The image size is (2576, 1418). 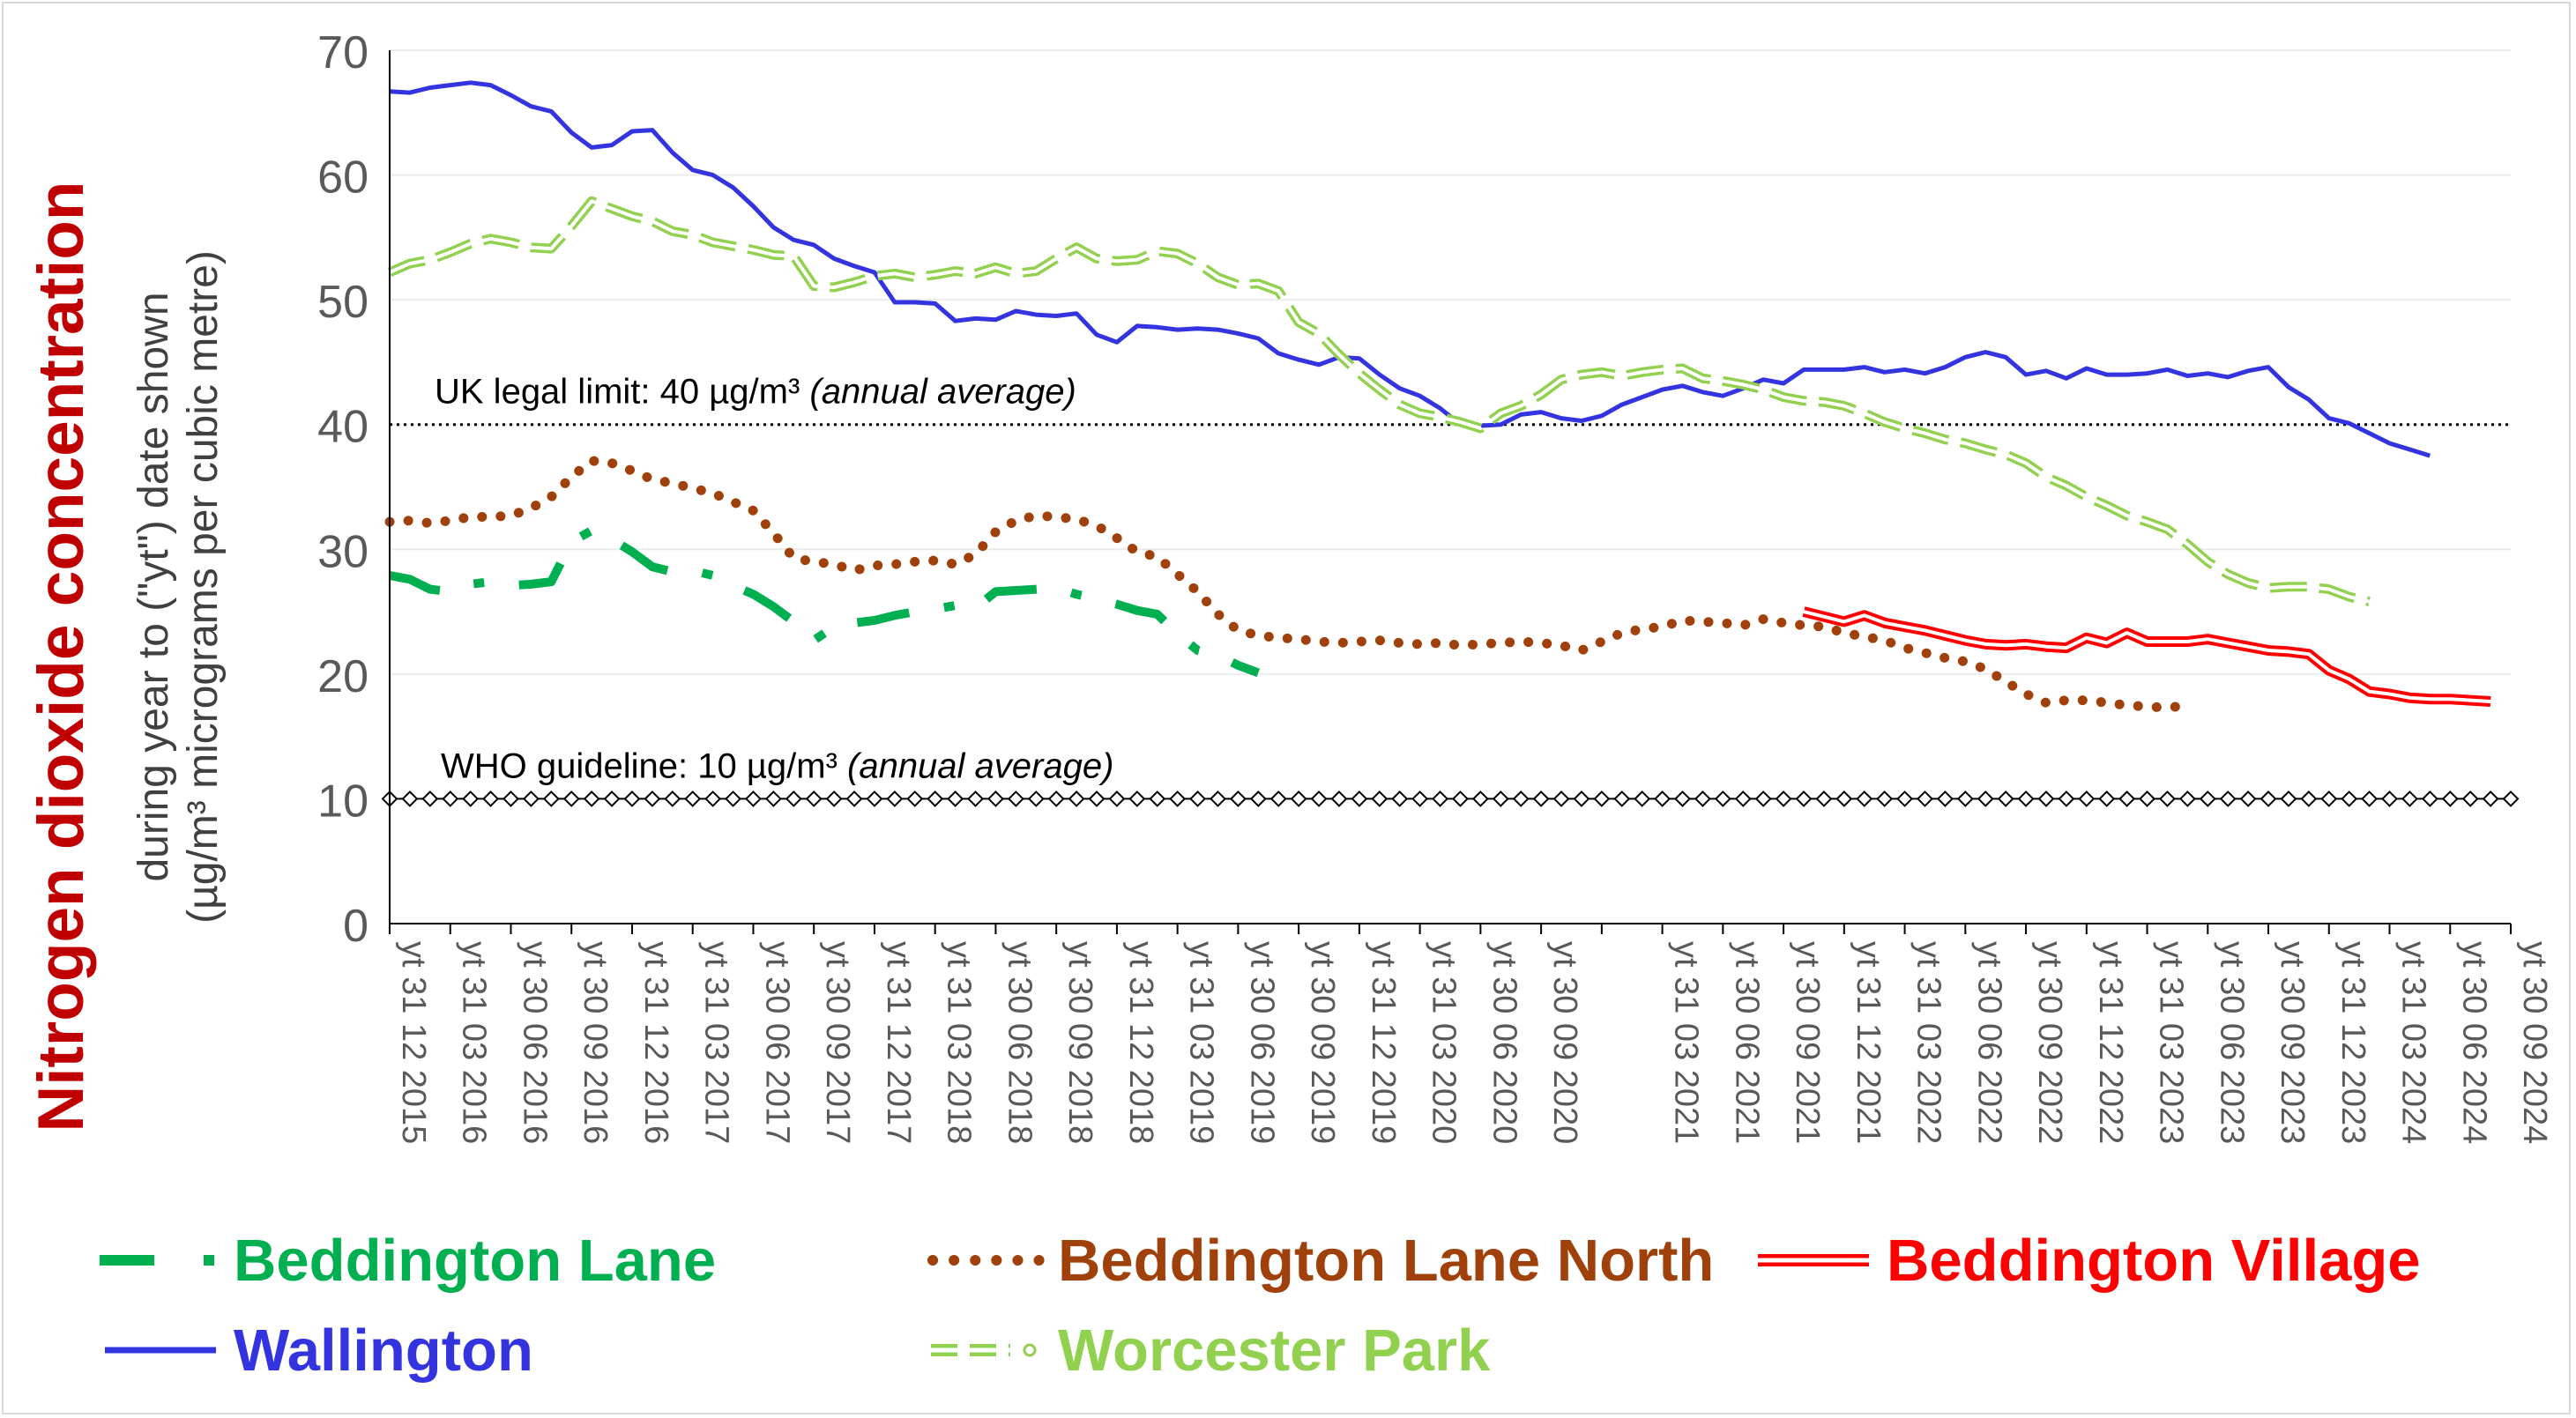 I want to click on y-tick-label: 20, so click(x=343, y=676).